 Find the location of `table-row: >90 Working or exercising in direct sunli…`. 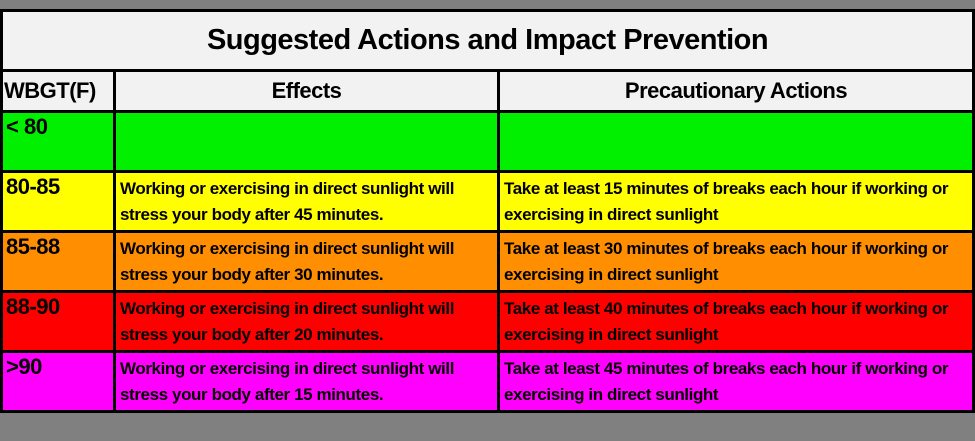

table-row: >90 Working or exercising in direct sunli… is located at coordinates (487, 381).